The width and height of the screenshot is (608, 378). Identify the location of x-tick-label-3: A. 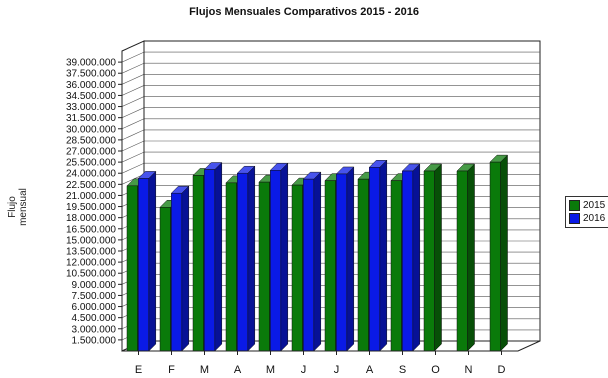
(238, 370).